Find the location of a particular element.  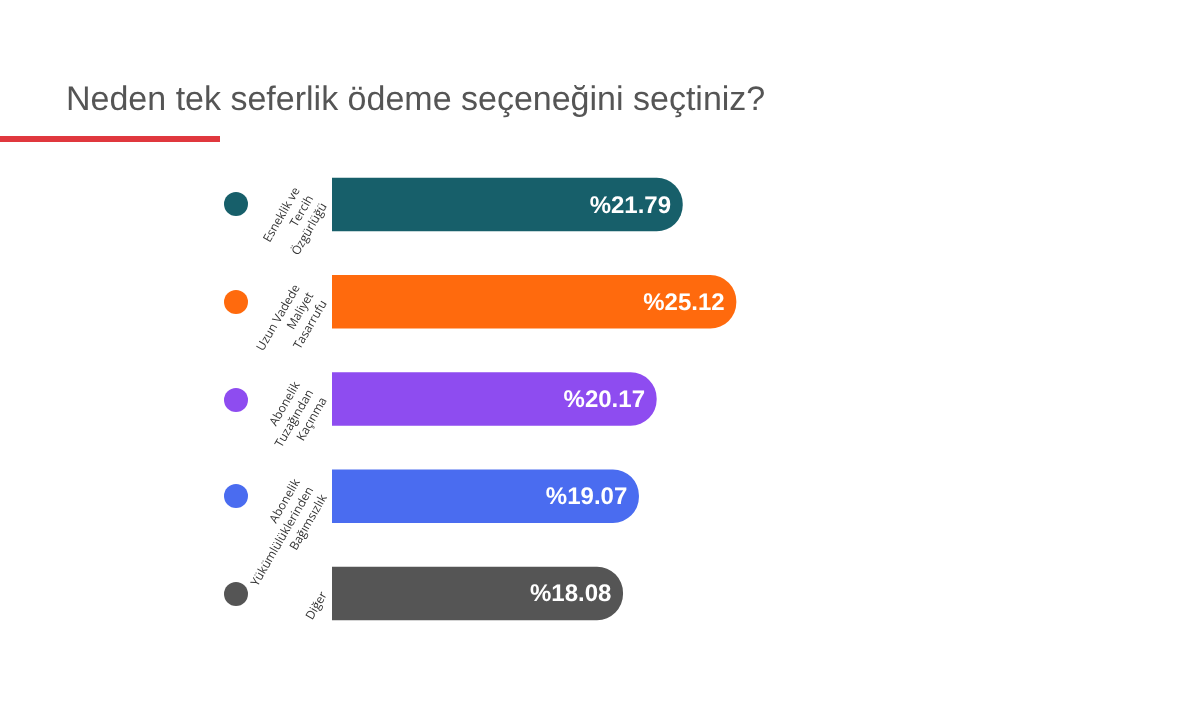

data-label: %18.08 is located at coordinates (570, 593).